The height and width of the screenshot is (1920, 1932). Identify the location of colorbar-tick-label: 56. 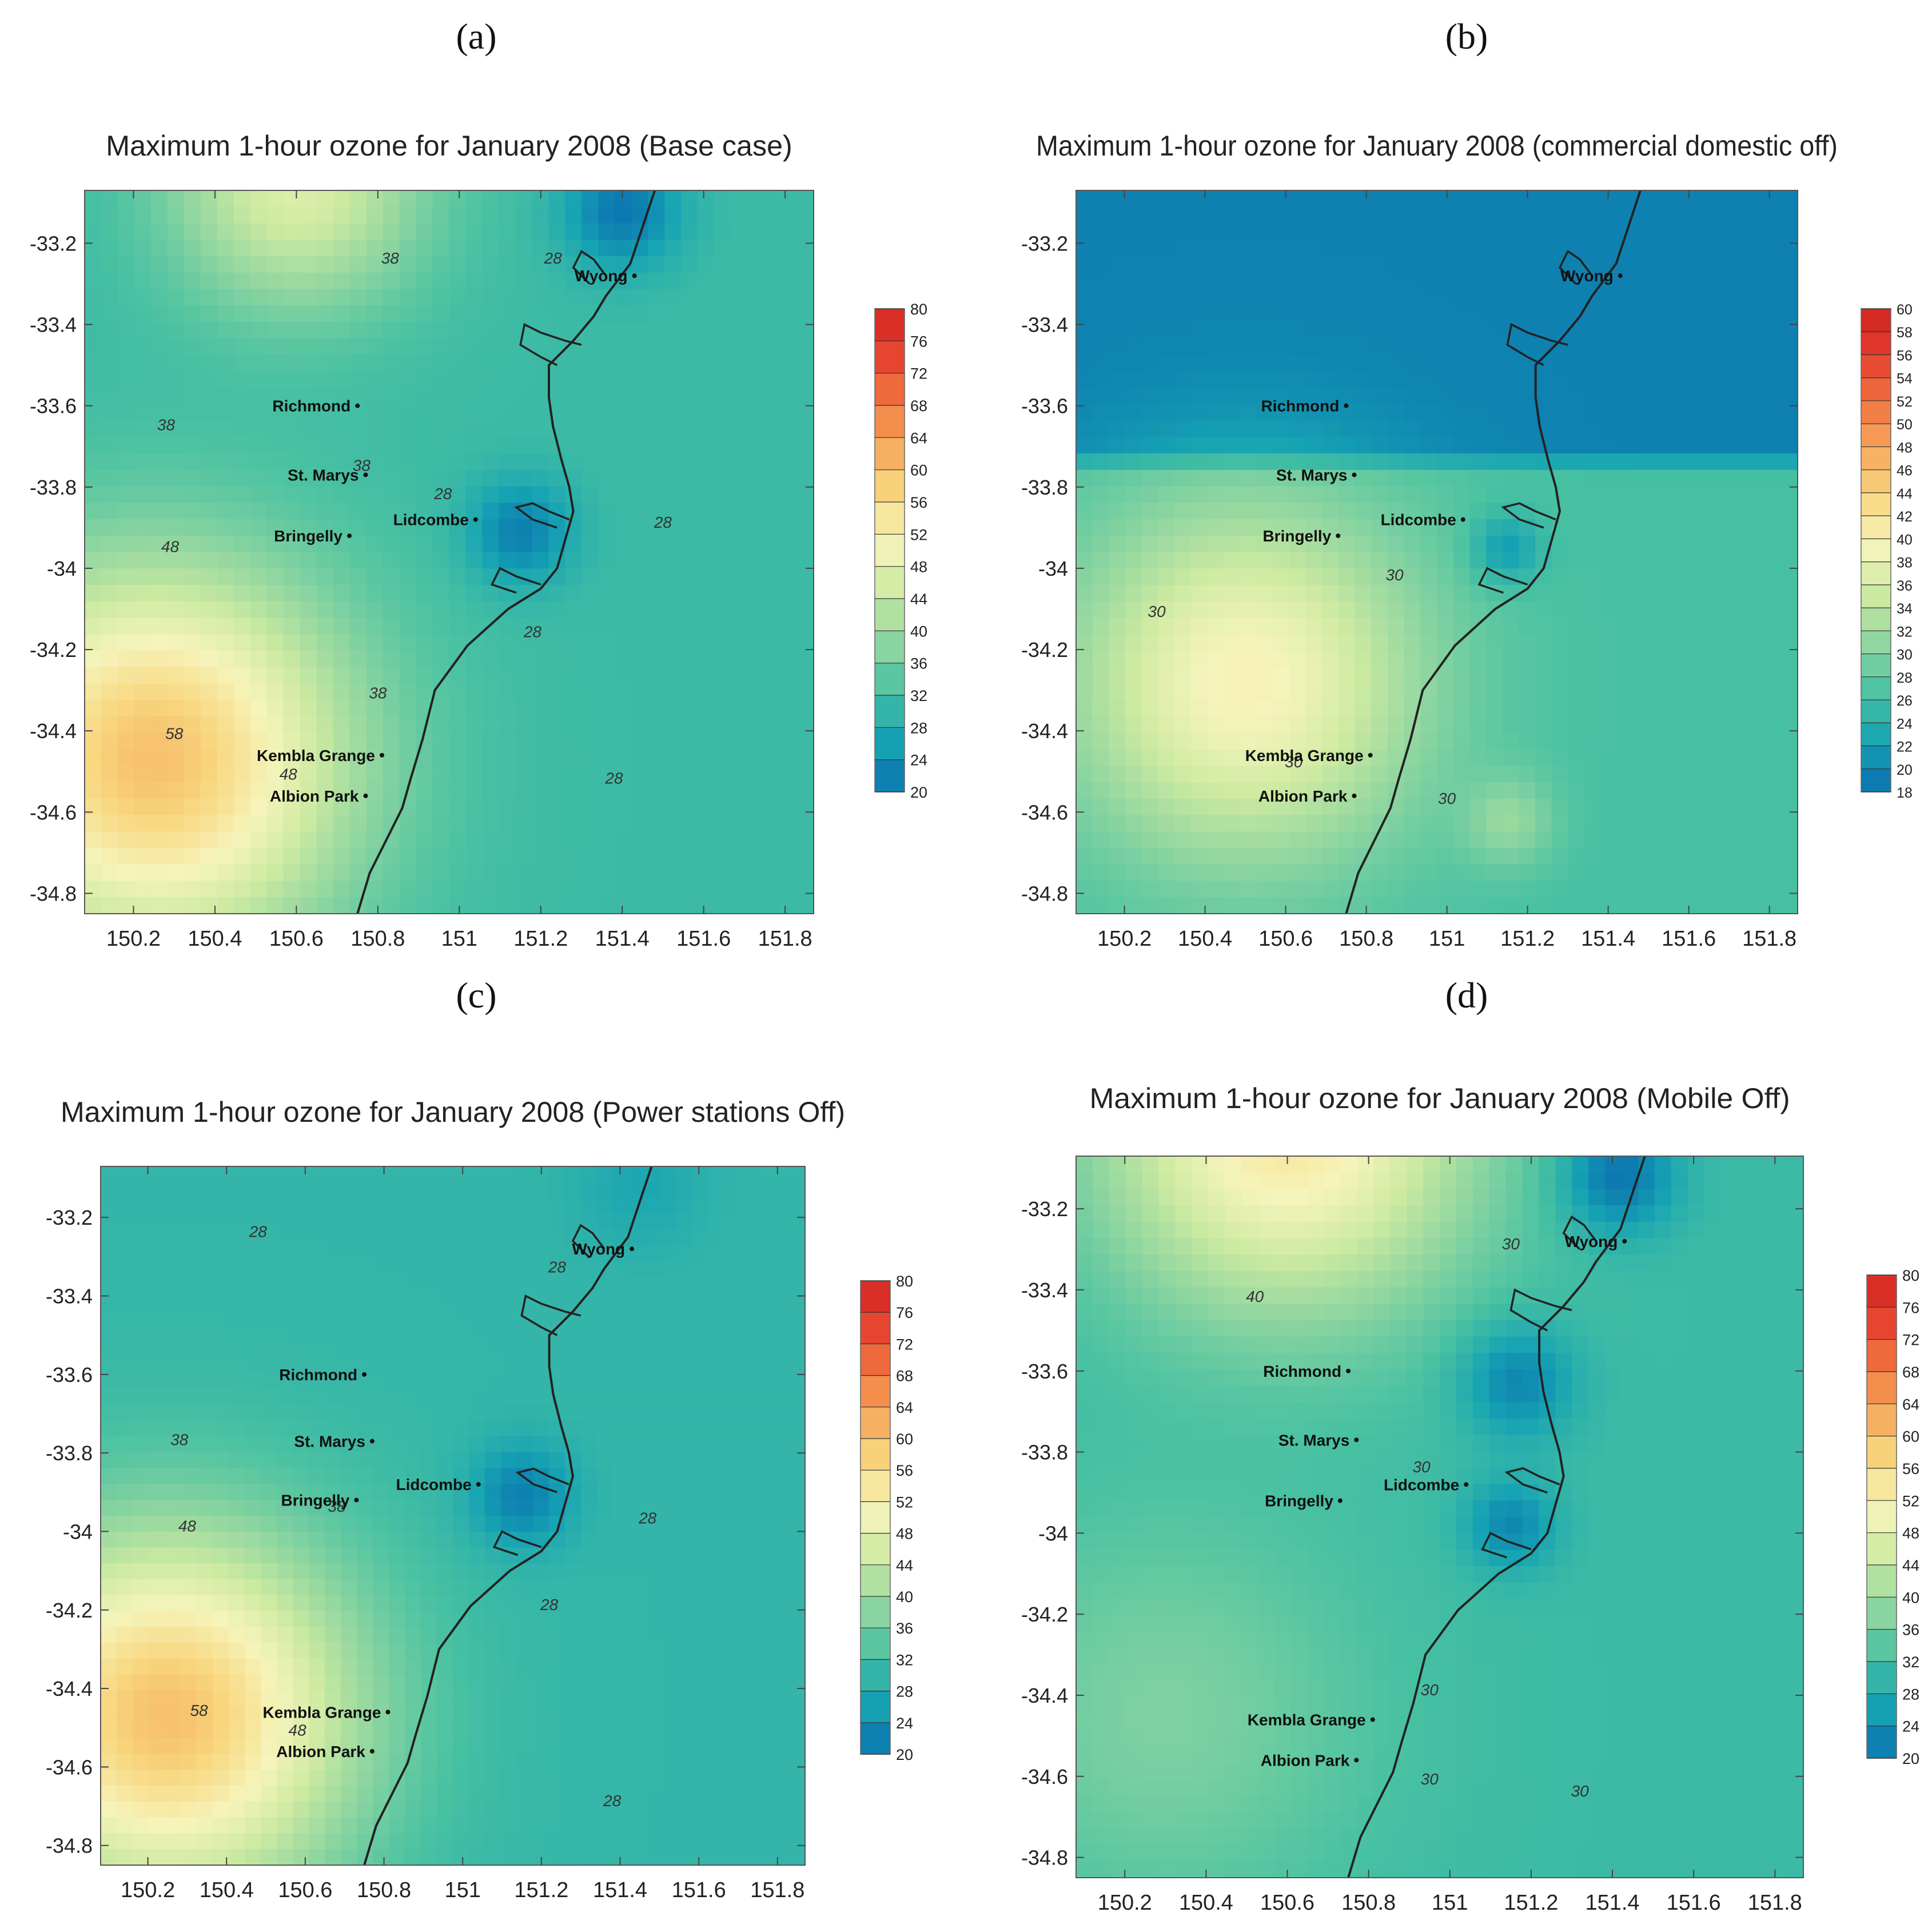
(918, 503).